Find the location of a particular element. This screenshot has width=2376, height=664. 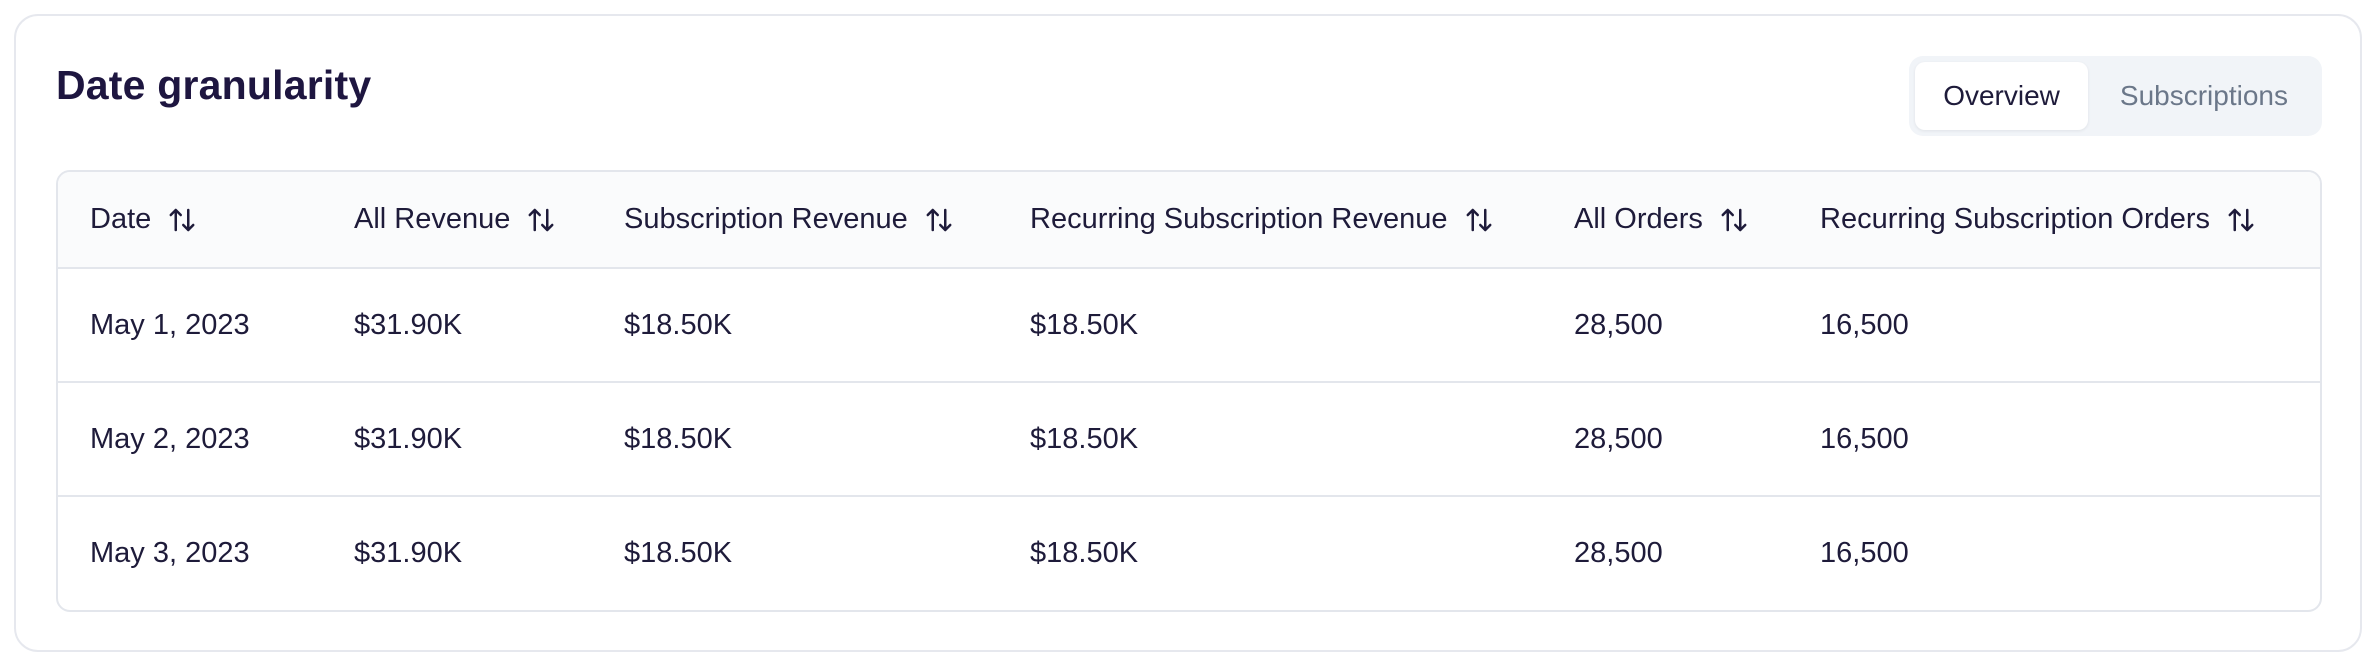

cell-date: May 1, 2023 is located at coordinates (170, 324).